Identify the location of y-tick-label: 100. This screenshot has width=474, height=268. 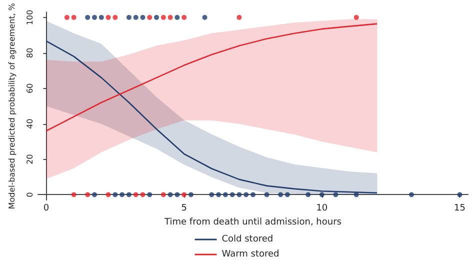
(30, 18).